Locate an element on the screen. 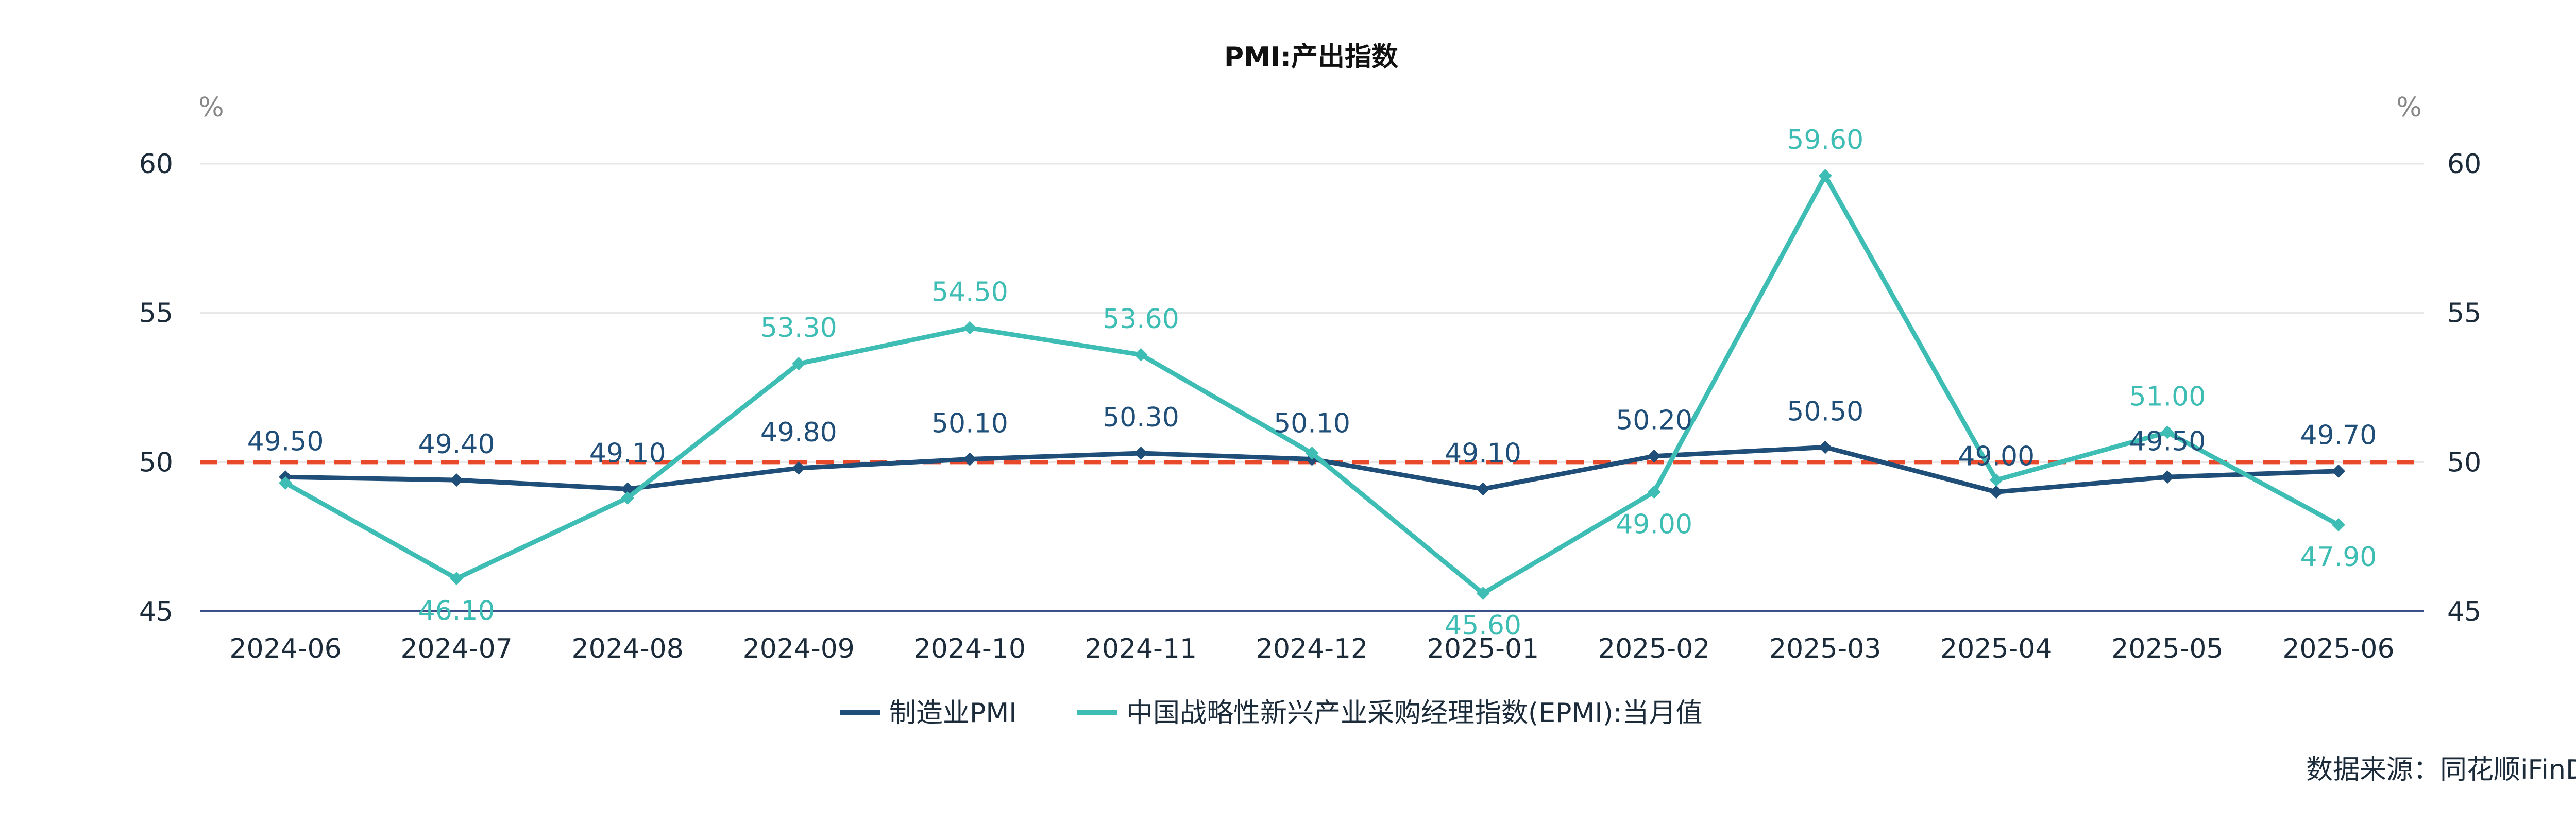 The height and width of the screenshot is (824, 2576). data-label-epmi: 53.30 is located at coordinates (799, 328).